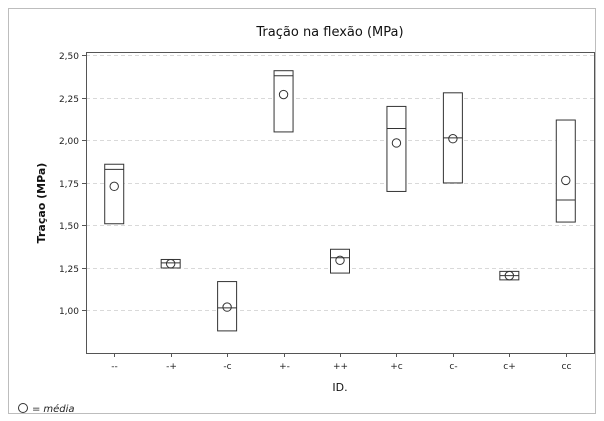  What do you see at coordinates (340, 367) in the screenshot?
I see `x-tick-label: ++` at bounding box center [340, 367].